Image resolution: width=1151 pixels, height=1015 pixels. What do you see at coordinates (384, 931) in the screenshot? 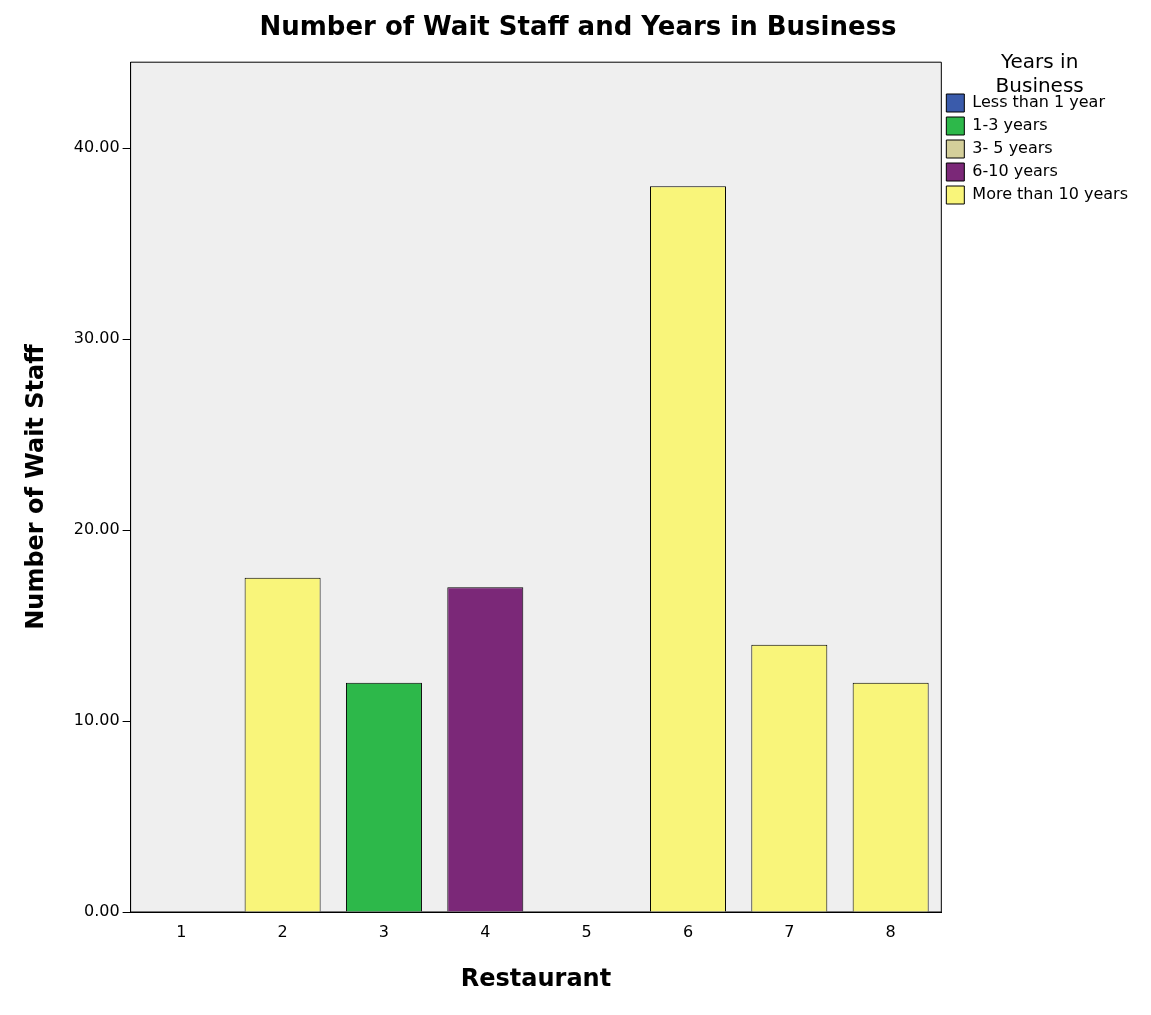
I see `x-tick-label: 3` at bounding box center [384, 931].